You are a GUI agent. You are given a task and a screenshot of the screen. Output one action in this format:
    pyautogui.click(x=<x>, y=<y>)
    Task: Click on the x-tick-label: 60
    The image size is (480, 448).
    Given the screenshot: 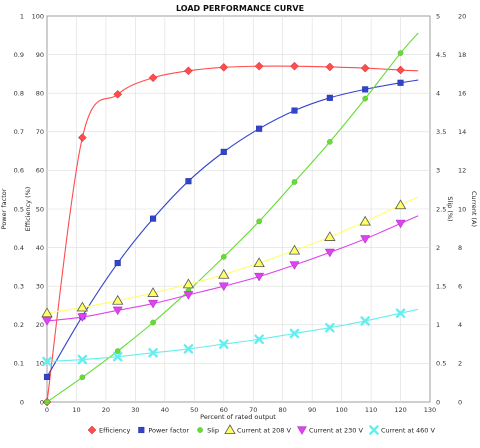 What is the action you would take?
    pyautogui.click(x=224, y=410)
    